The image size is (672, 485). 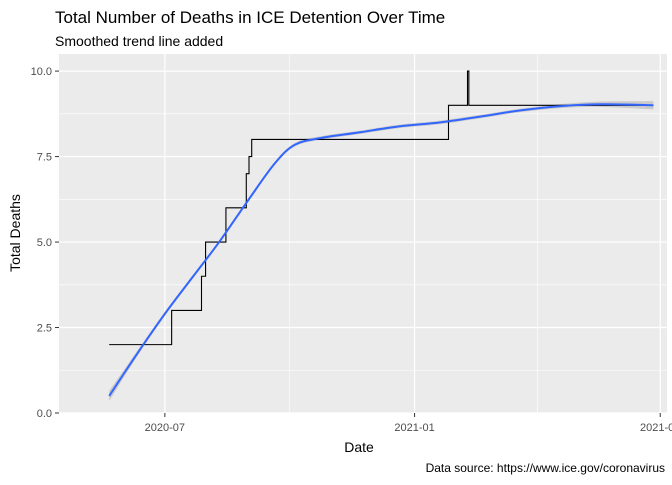 I want to click on y-tick-label: 10.0, so click(x=41, y=72).